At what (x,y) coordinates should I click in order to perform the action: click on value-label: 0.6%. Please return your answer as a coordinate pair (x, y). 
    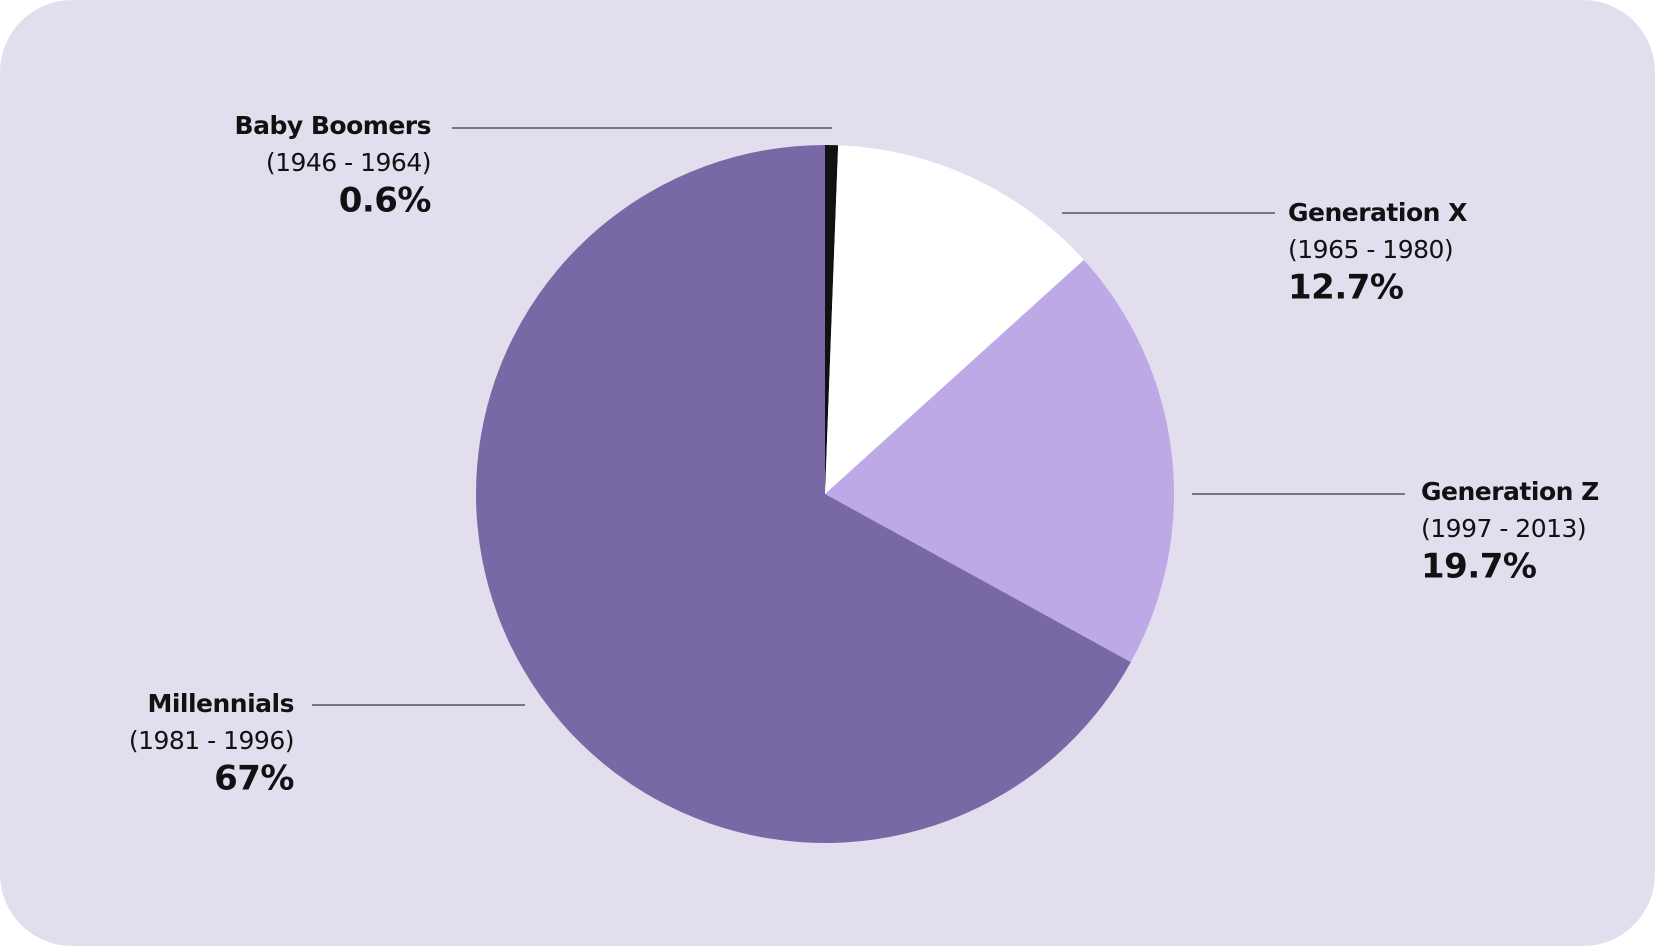
    Looking at the image, I should click on (385, 201).